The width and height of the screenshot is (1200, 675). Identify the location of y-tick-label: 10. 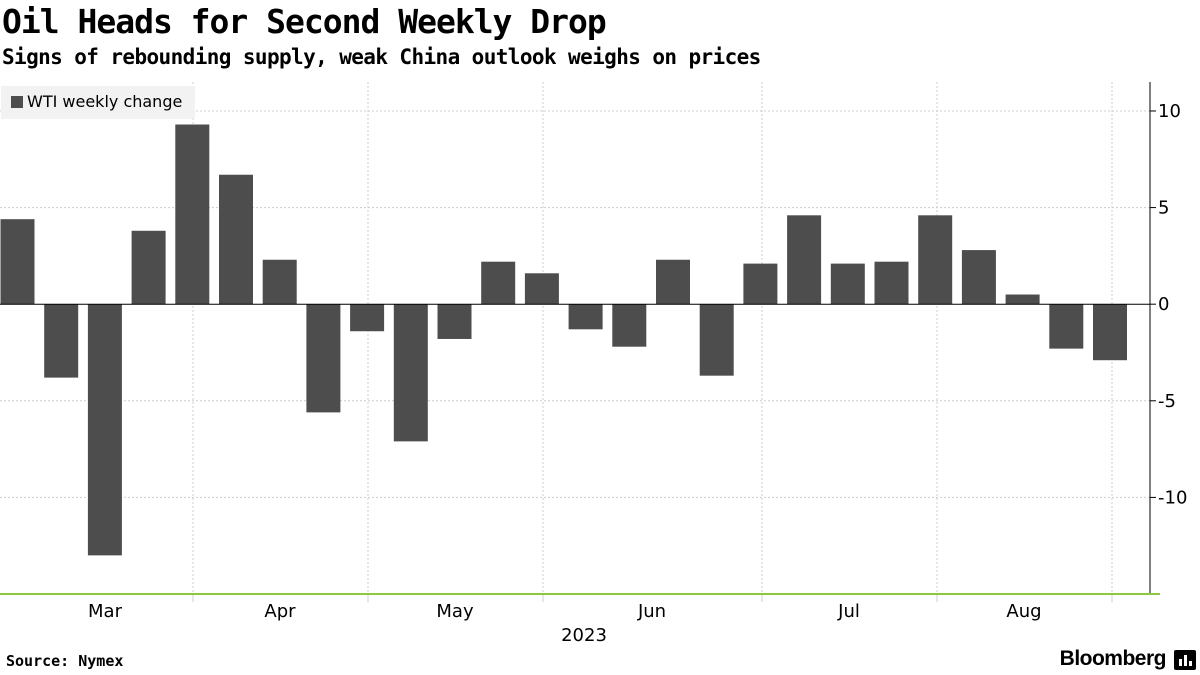
(1169, 111).